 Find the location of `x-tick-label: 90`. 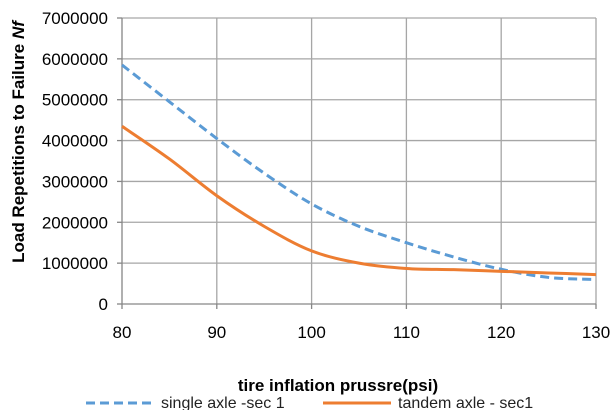

x-tick-label: 90 is located at coordinates (216, 332).